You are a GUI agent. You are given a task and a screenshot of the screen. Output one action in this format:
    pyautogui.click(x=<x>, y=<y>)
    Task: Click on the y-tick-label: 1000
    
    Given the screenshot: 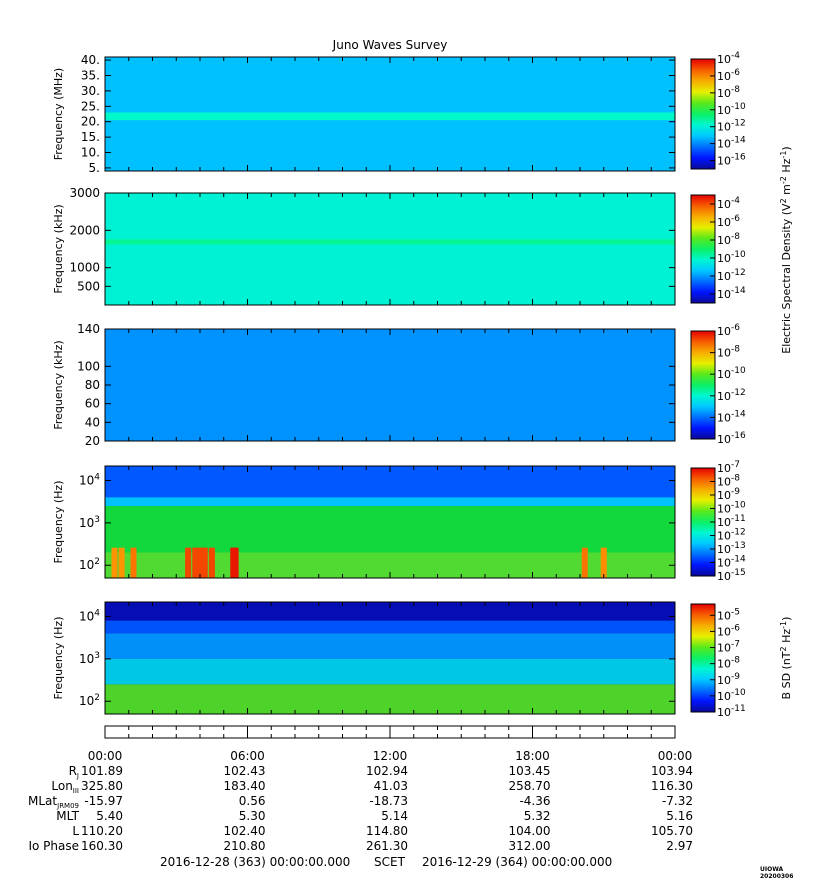 What is the action you would take?
    pyautogui.click(x=84, y=268)
    